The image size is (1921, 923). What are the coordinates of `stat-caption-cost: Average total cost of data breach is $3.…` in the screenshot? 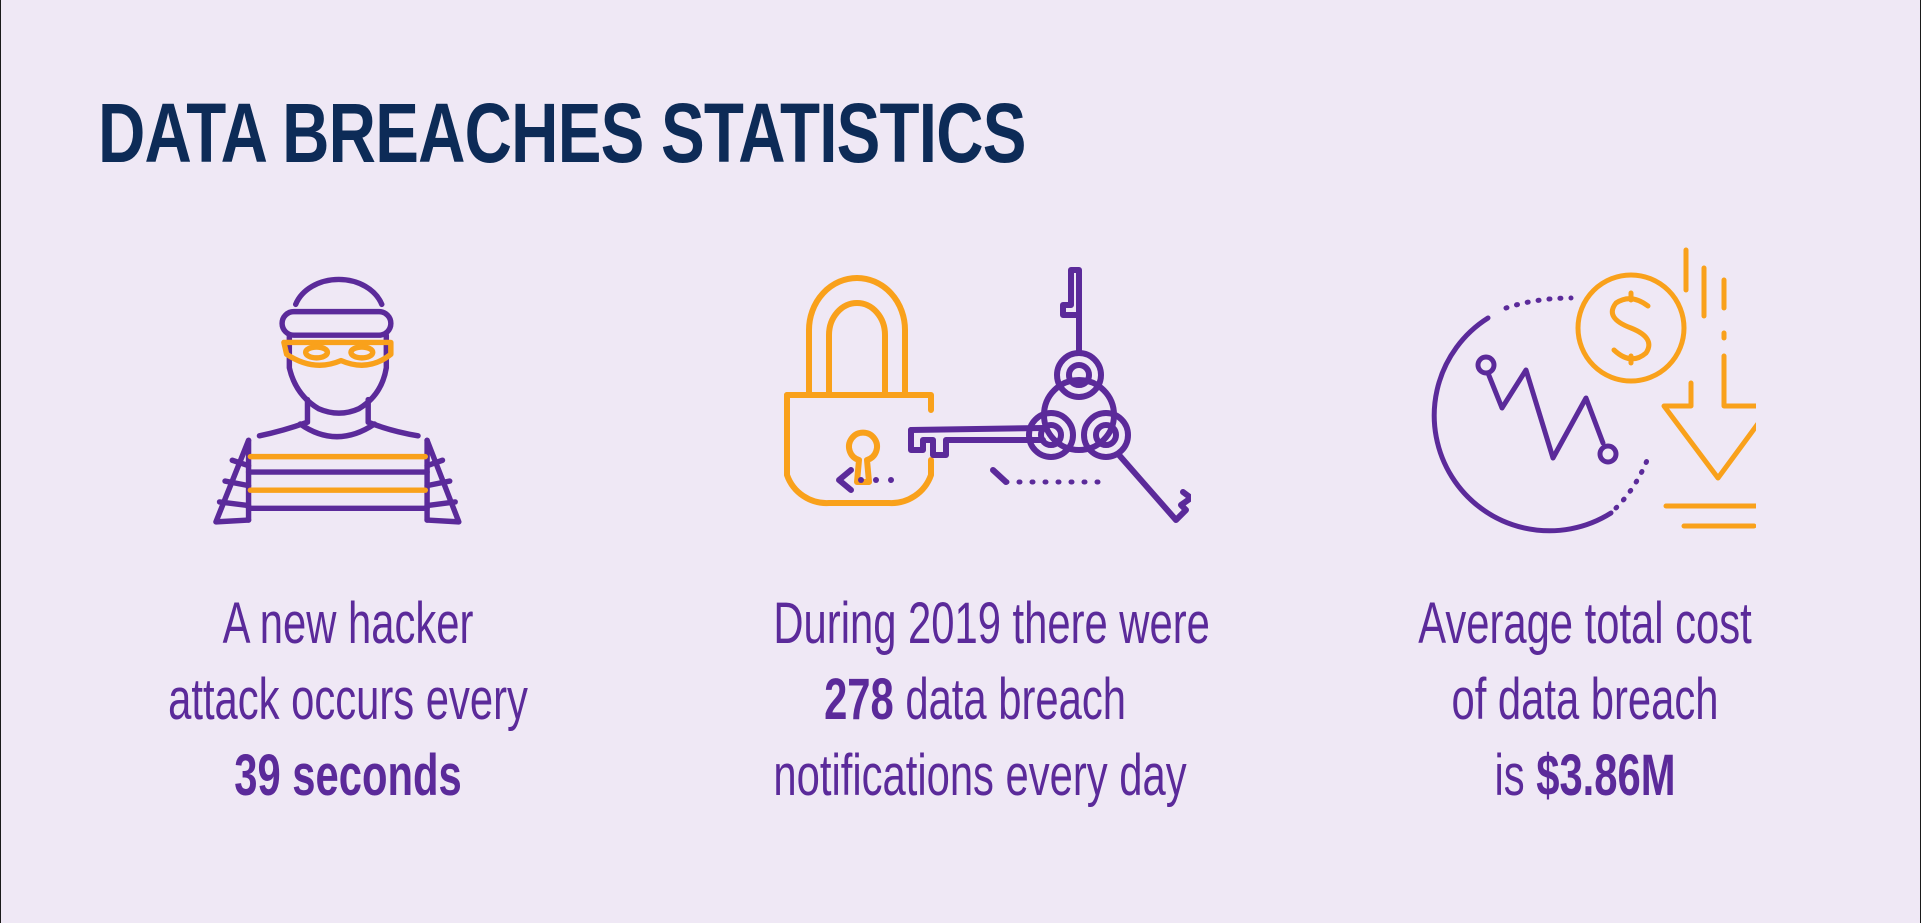 It's located at (1585, 700).